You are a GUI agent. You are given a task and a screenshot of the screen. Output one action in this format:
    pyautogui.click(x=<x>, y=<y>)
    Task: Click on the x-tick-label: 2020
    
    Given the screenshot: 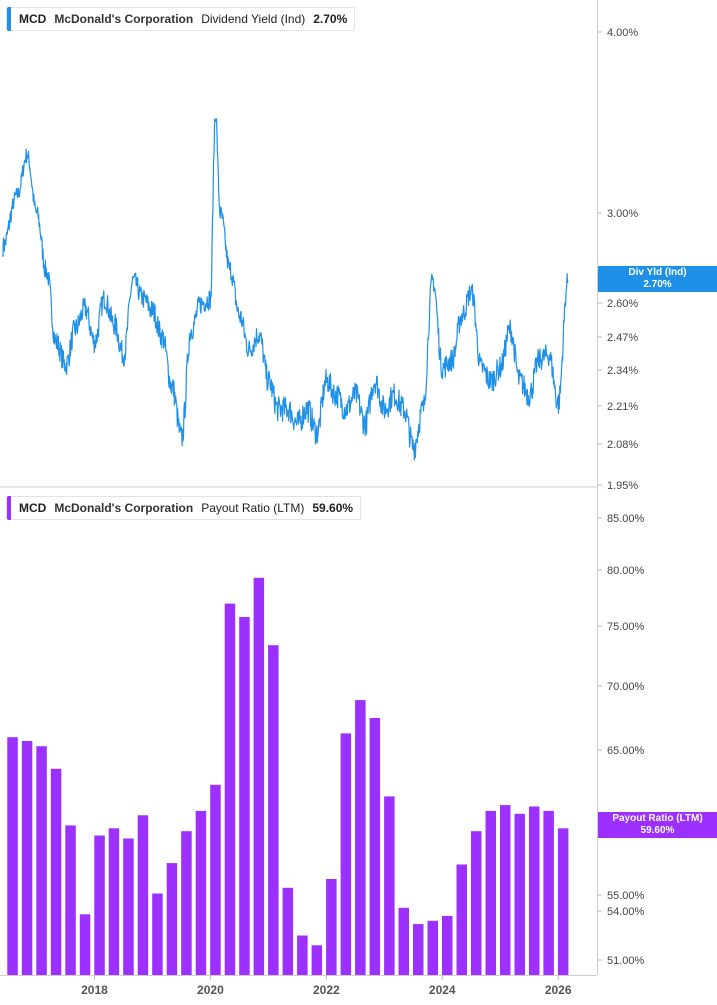 What is the action you would take?
    pyautogui.click(x=210, y=990)
    